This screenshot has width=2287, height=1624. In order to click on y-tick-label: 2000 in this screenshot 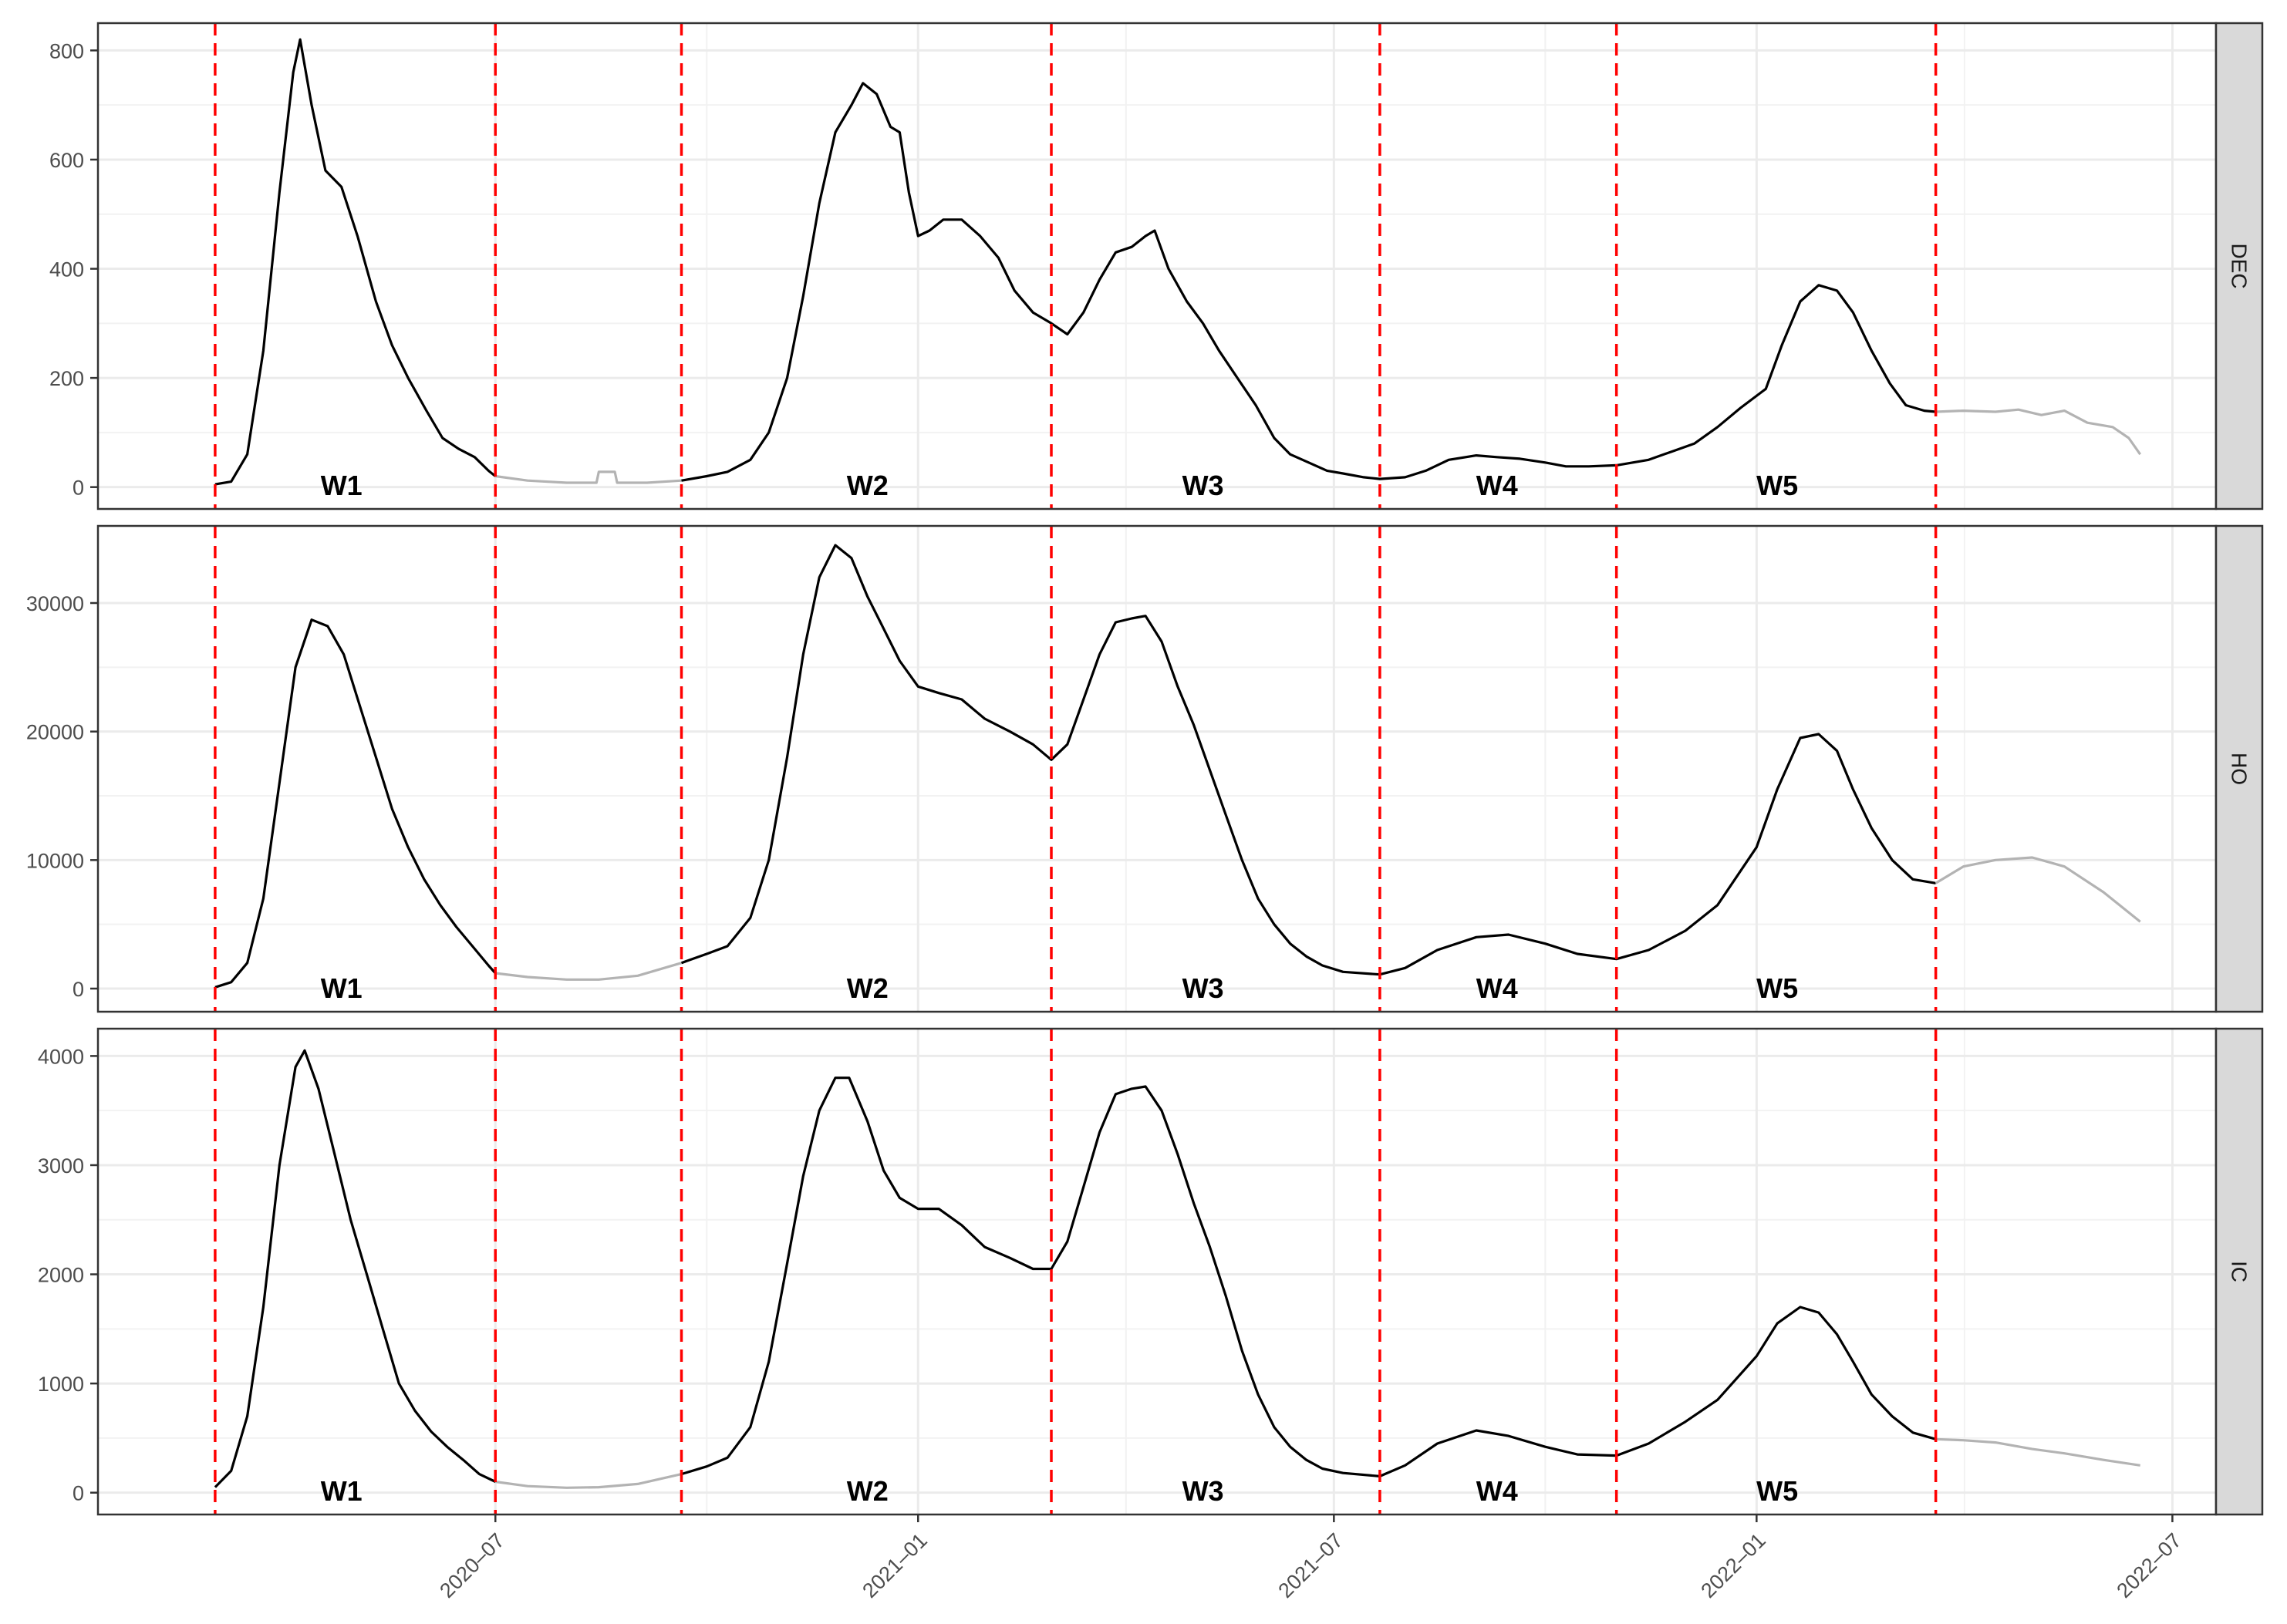, I will do `click(61, 1275)`.